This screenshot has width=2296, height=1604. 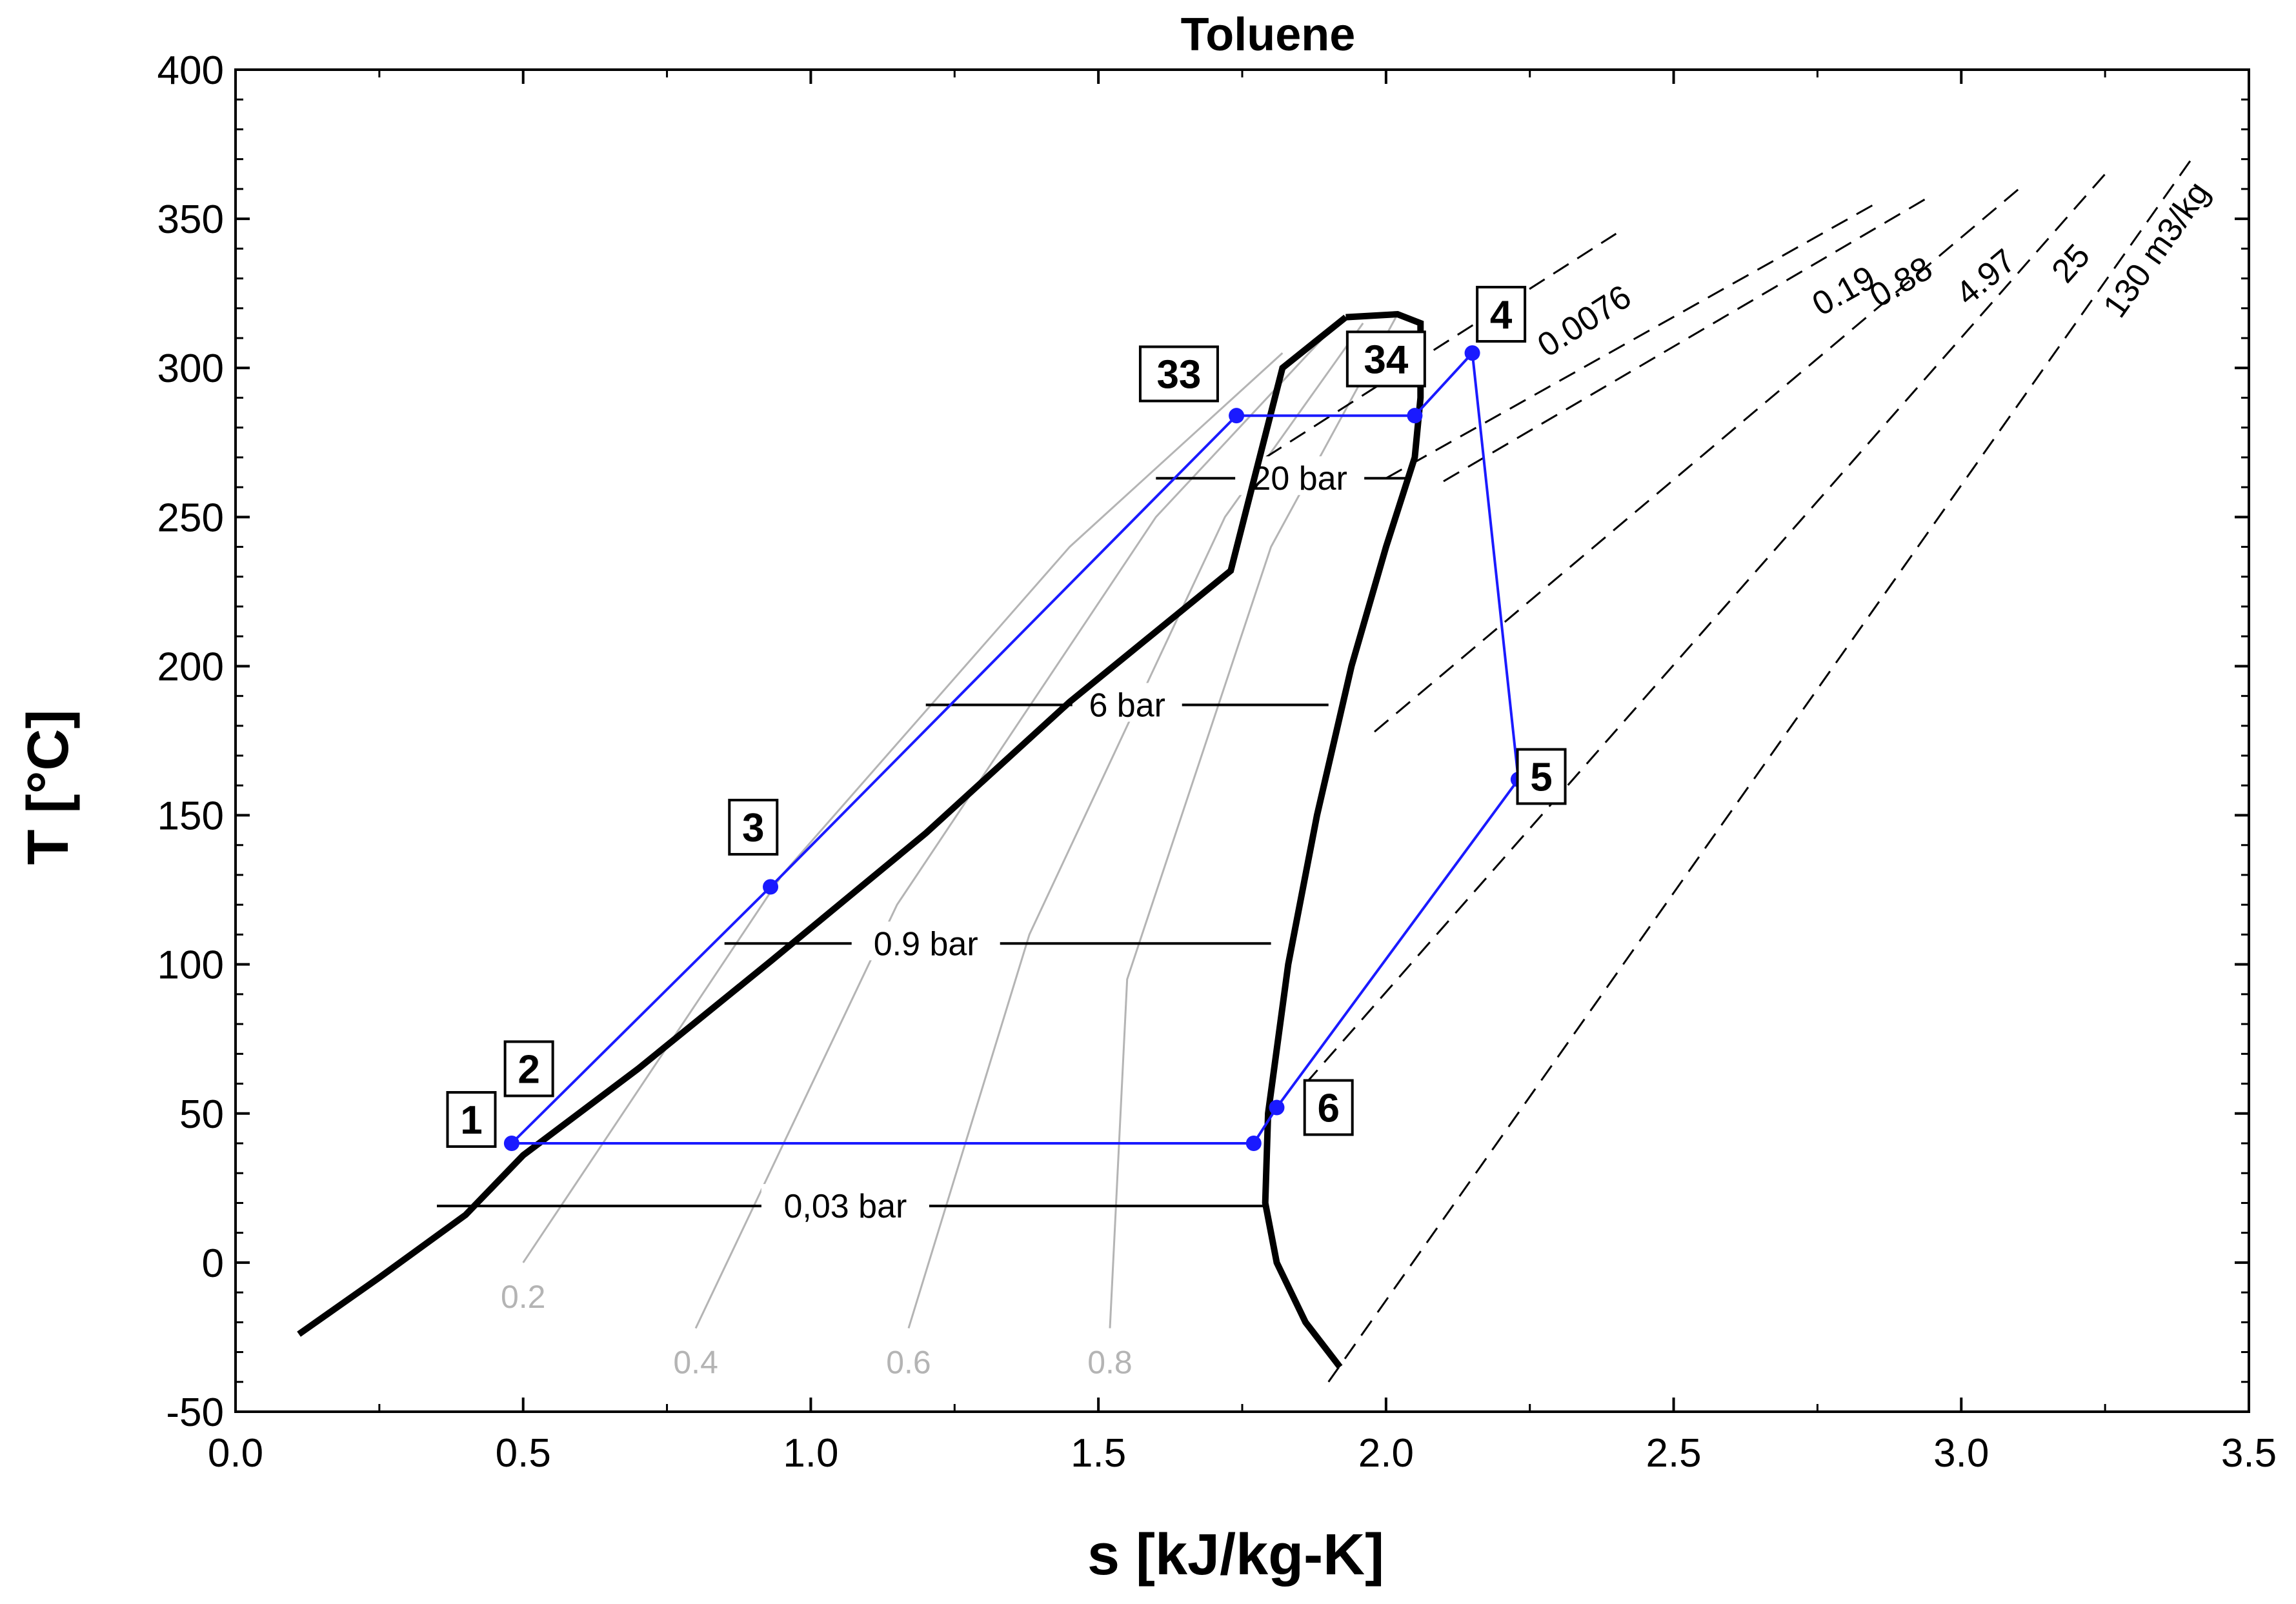 I want to click on state-label: 6, so click(x=1328, y=1109).